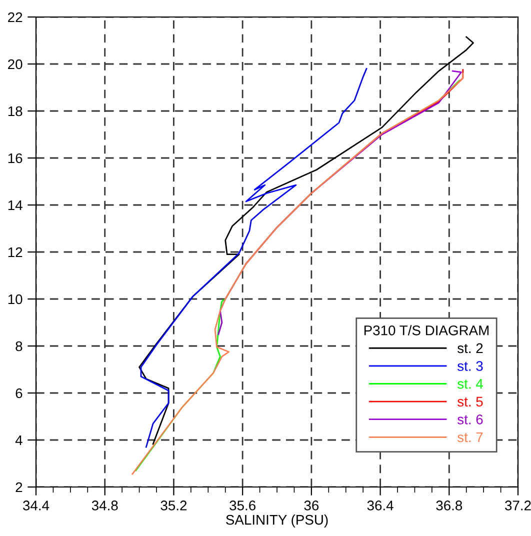  What do you see at coordinates (173, 505) in the screenshot?
I see `x-tick-label: 35.2` at bounding box center [173, 505].